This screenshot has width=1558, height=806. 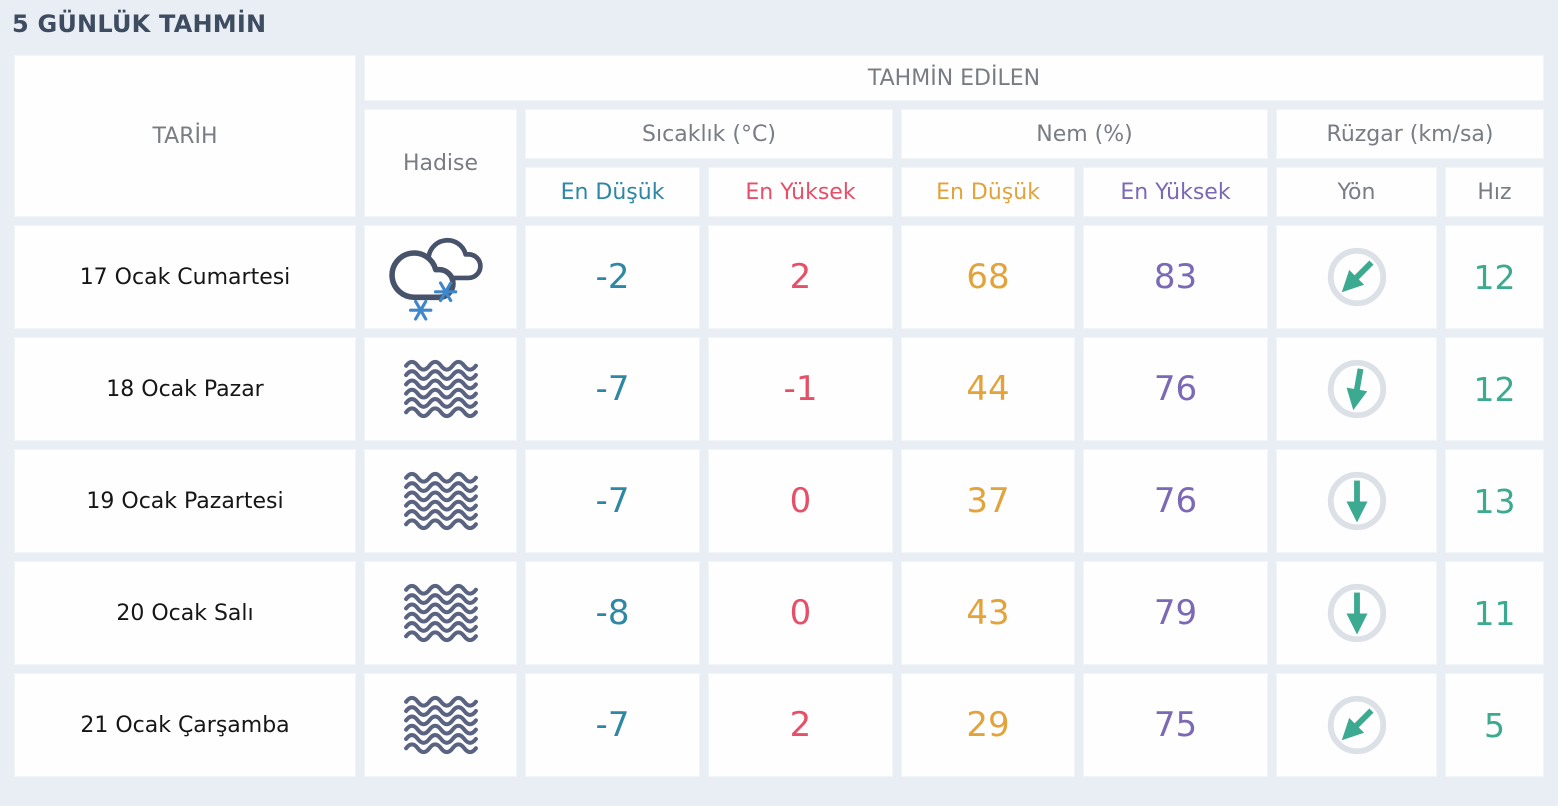 What do you see at coordinates (1356, 192) in the screenshot?
I see `column-header-wind-dir: Yön` at bounding box center [1356, 192].